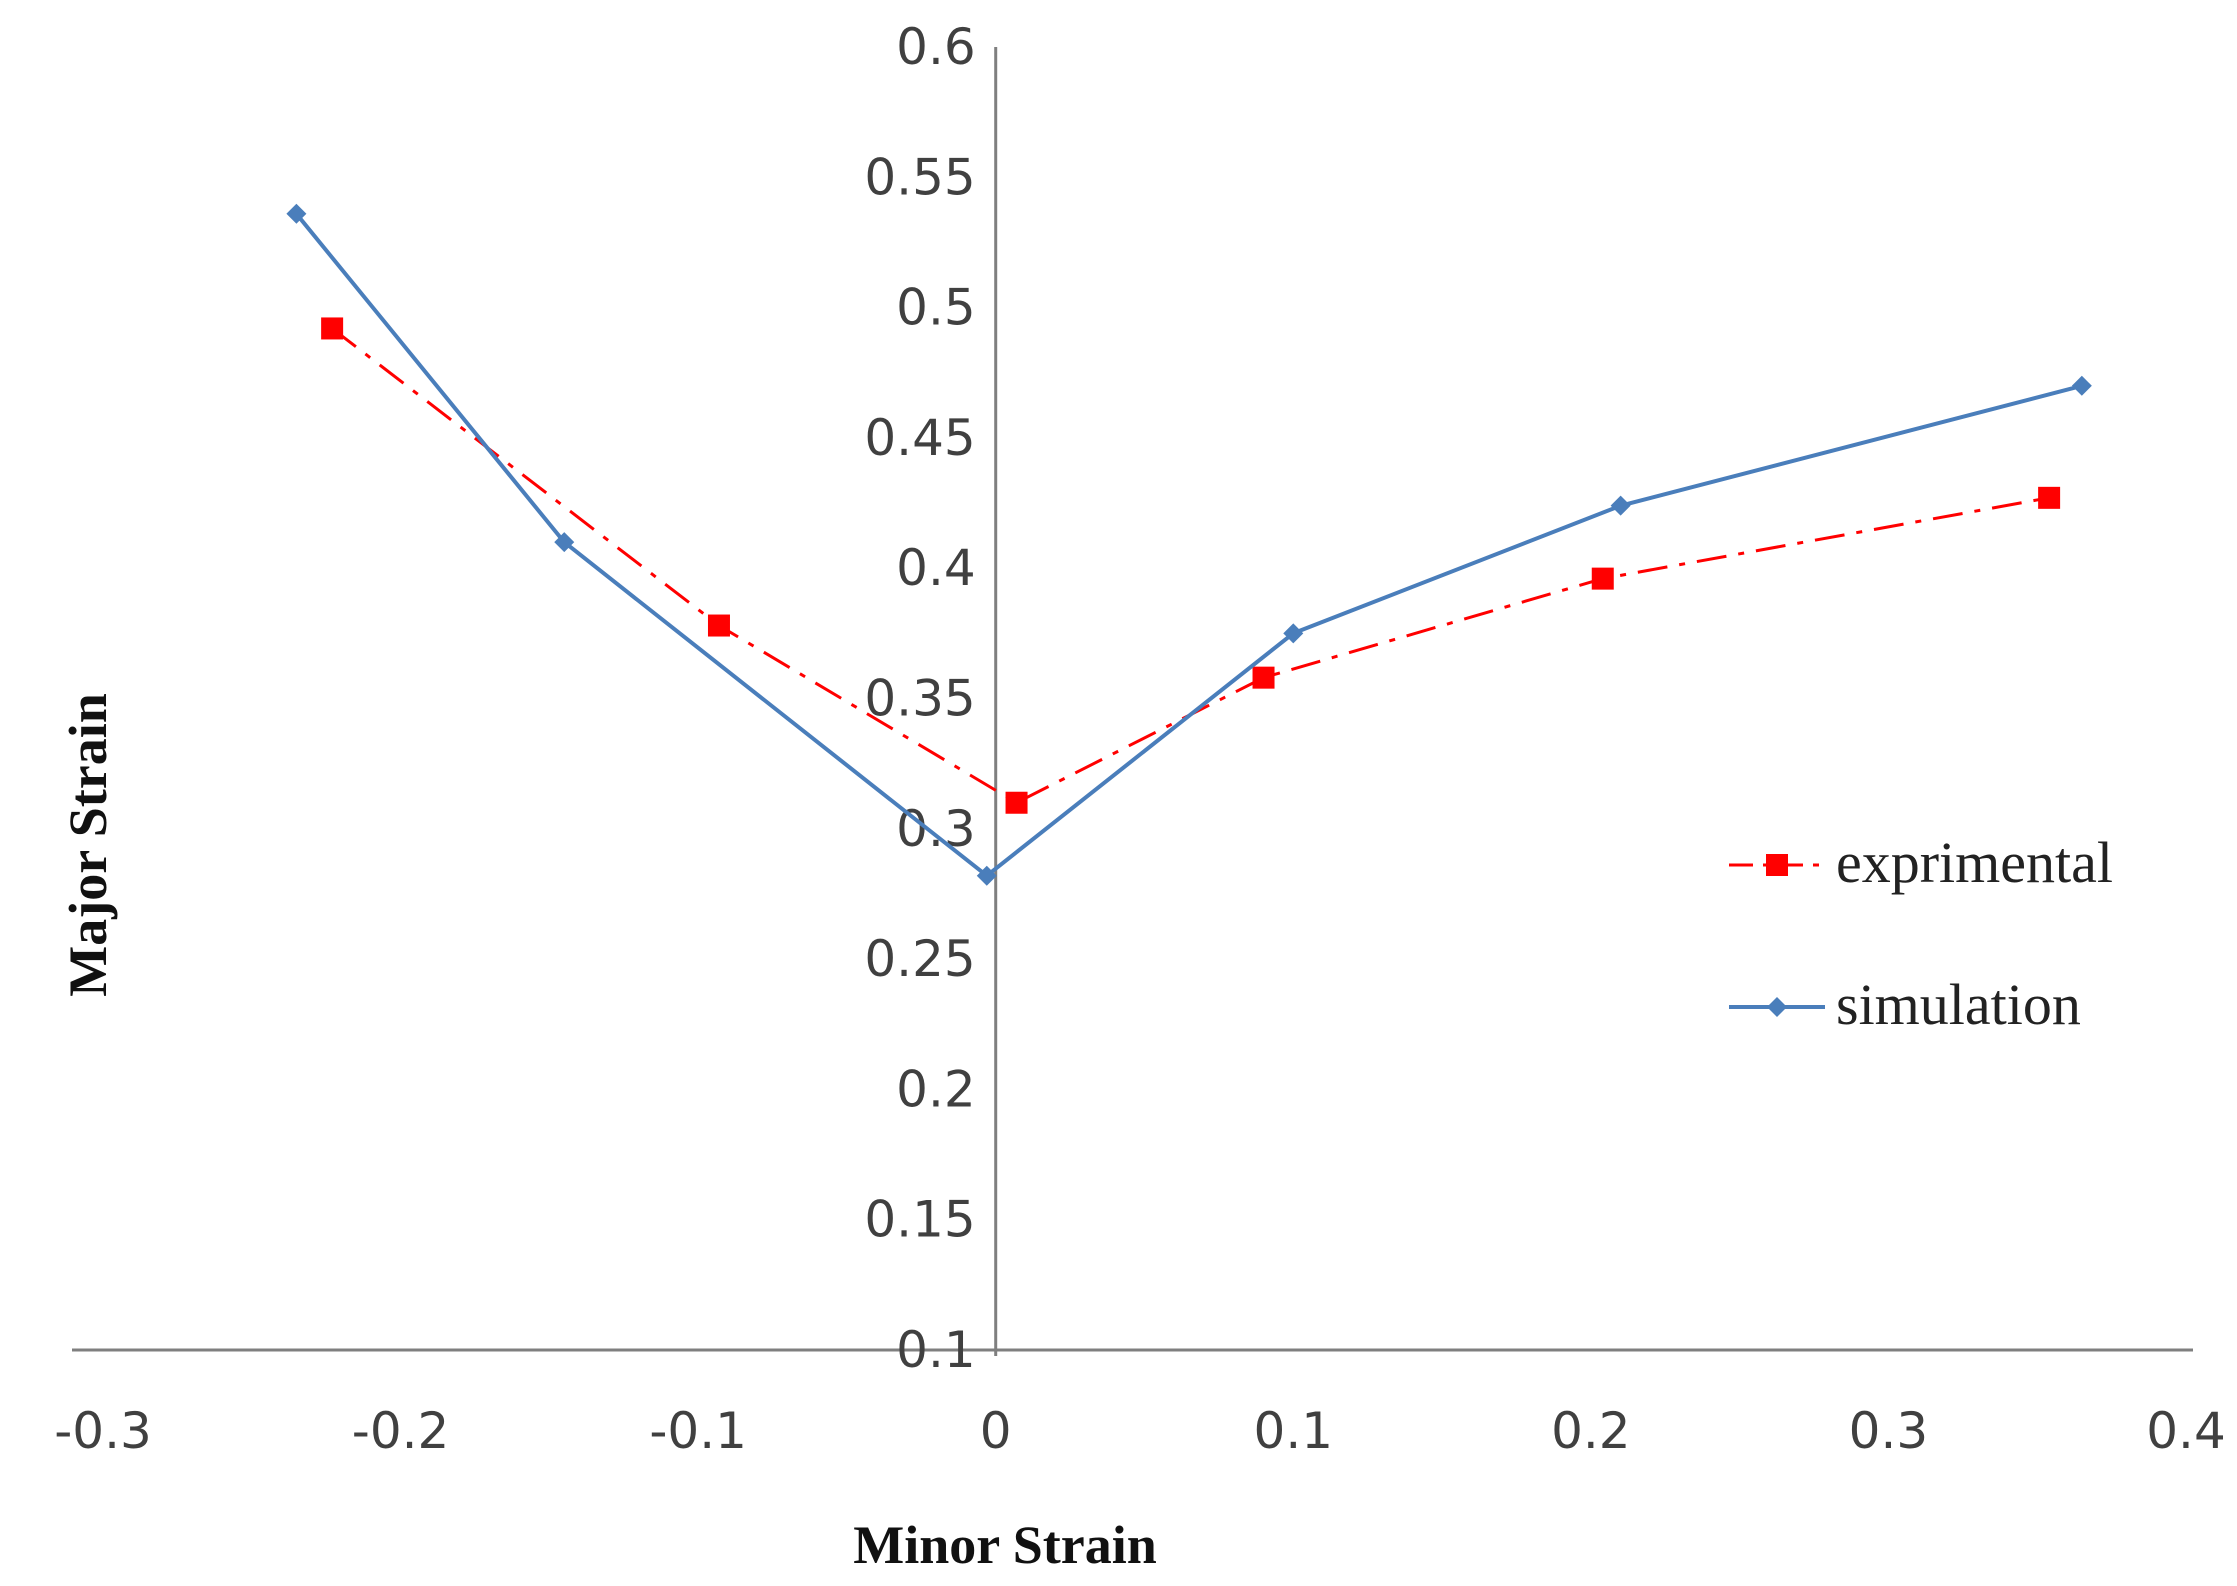 The height and width of the screenshot is (1586, 2237). Describe the element at coordinates (936, 1350) in the screenshot. I see `y-tick-label: 0.1` at that location.